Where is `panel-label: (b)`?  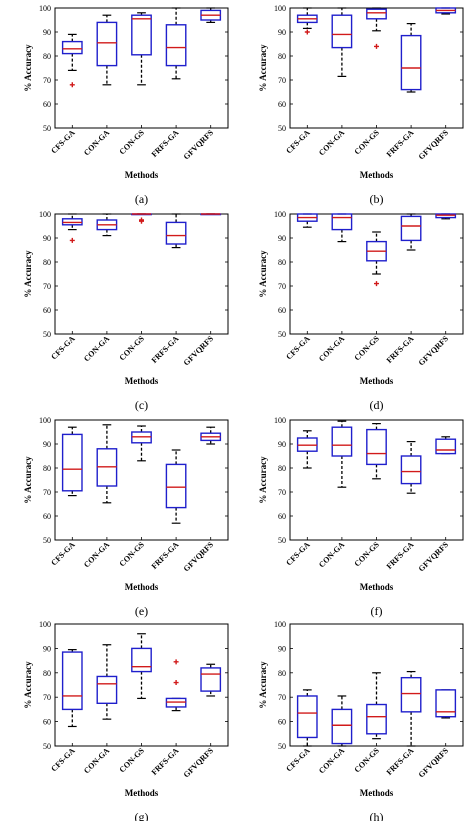
panel-label: (b) is located at coordinates (377, 199).